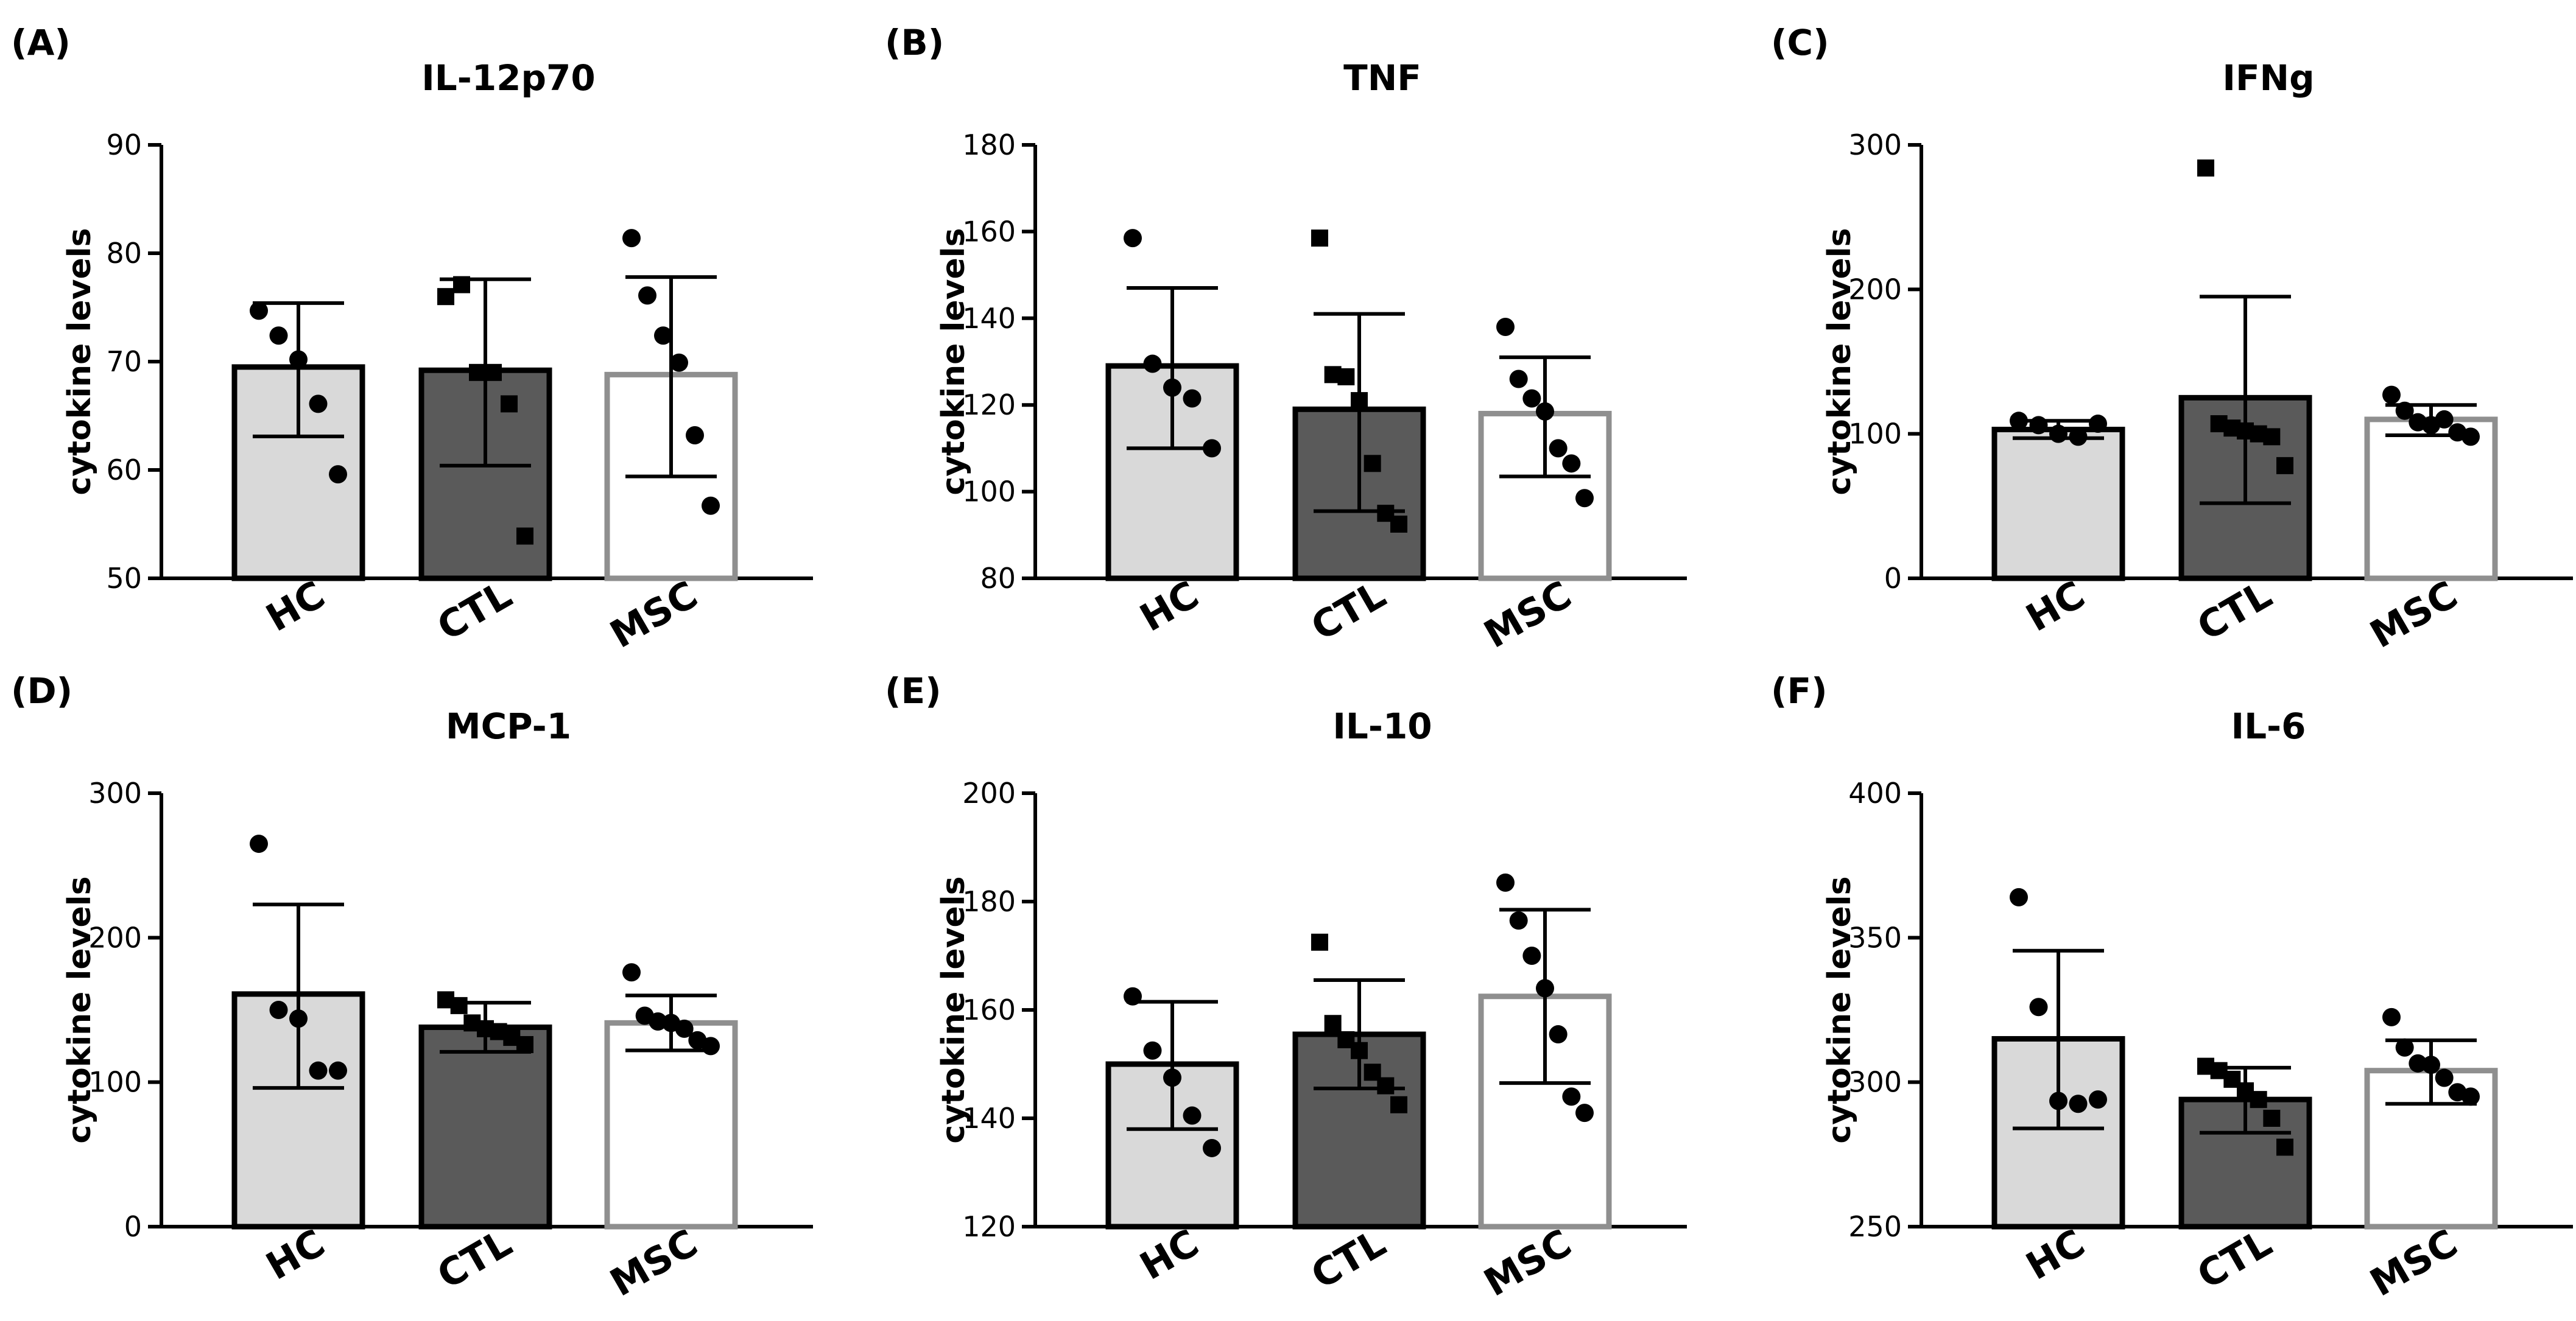 The width and height of the screenshot is (2576, 1321). Describe the element at coordinates (124, 470) in the screenshot. I see `y-tick-label: 60` at that location.